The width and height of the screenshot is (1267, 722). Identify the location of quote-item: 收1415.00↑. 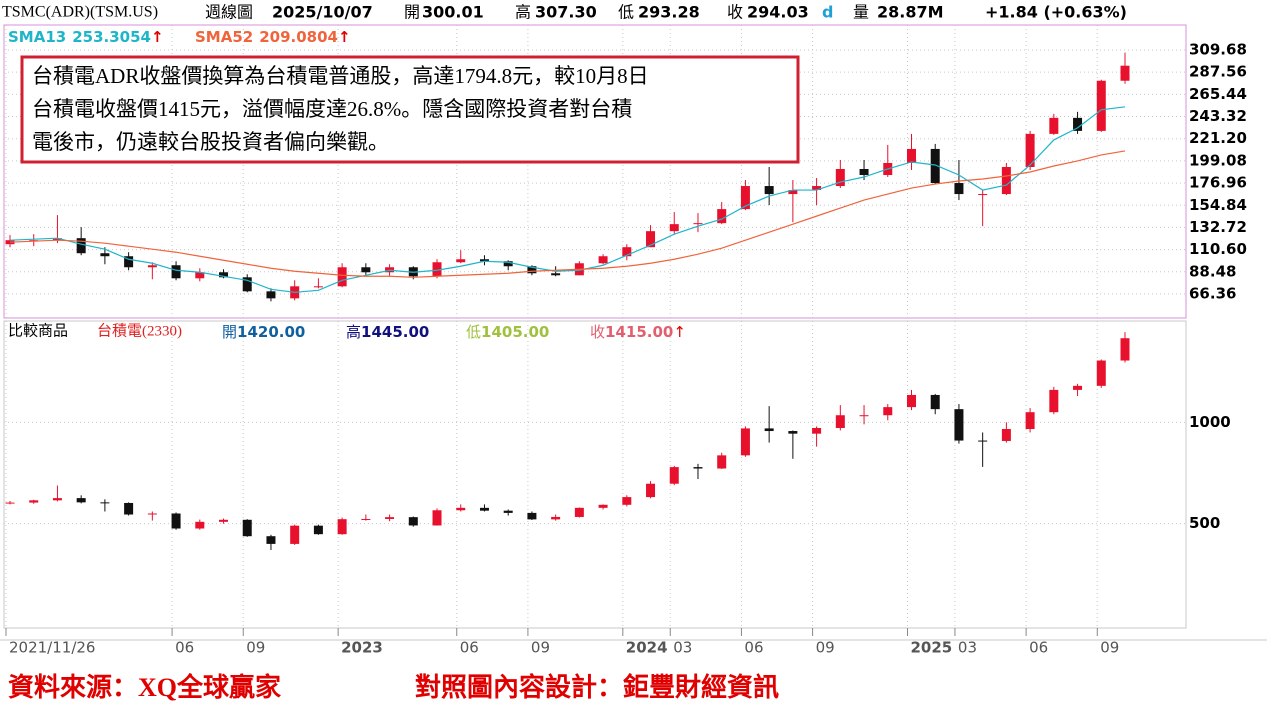
(638, 332).